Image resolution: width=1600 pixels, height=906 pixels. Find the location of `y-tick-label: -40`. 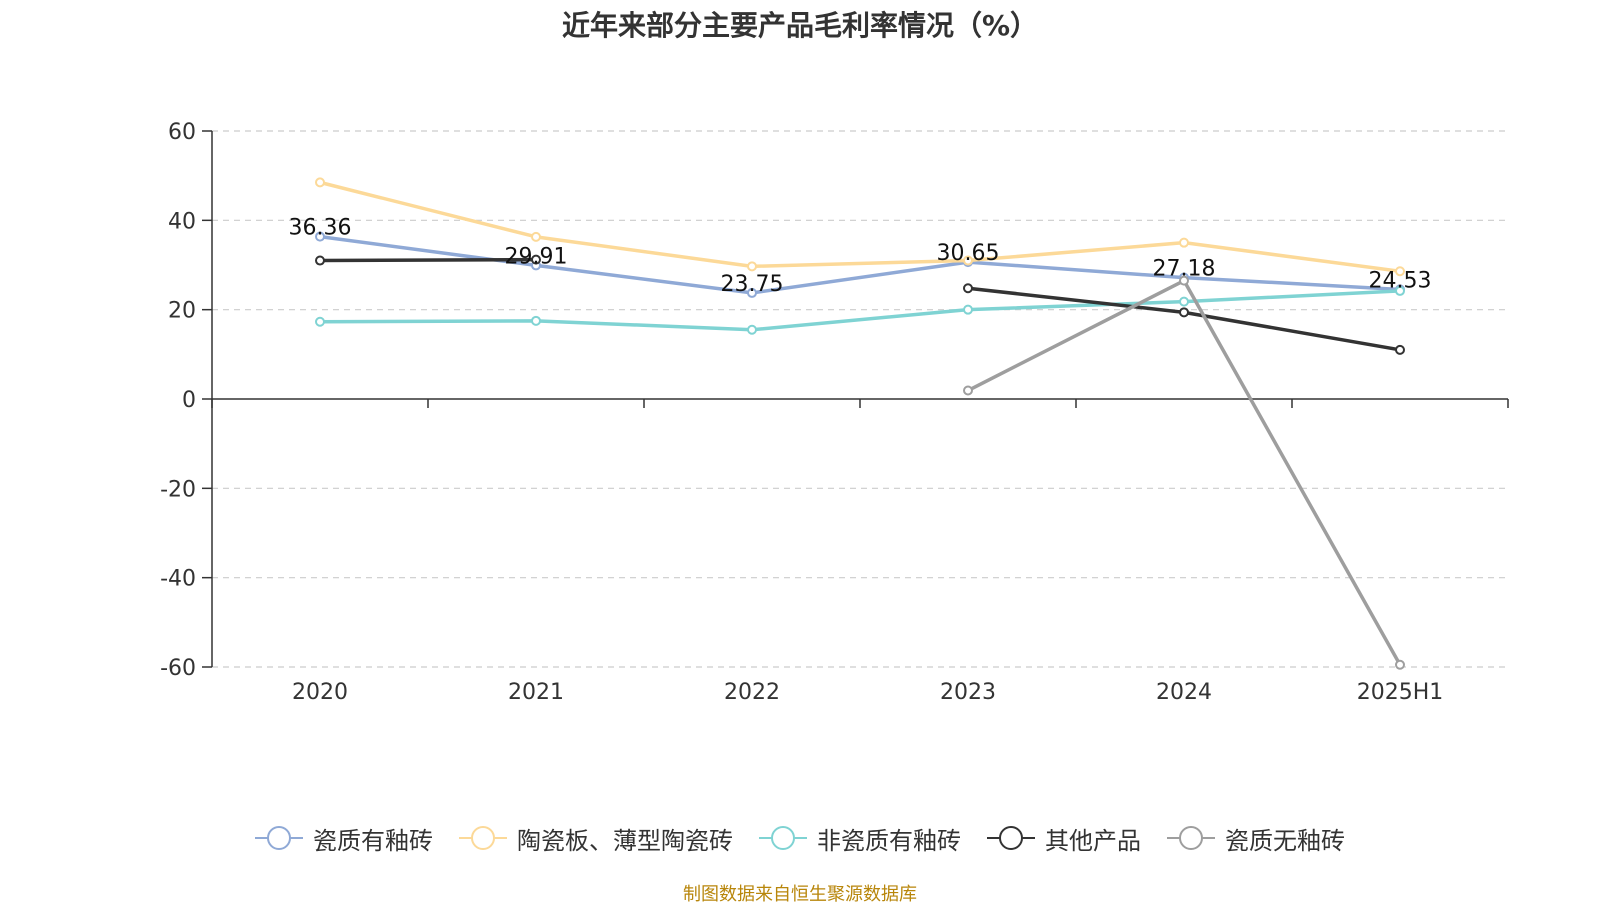

y-tick-label: -40 is located at coordinates (178, 579).